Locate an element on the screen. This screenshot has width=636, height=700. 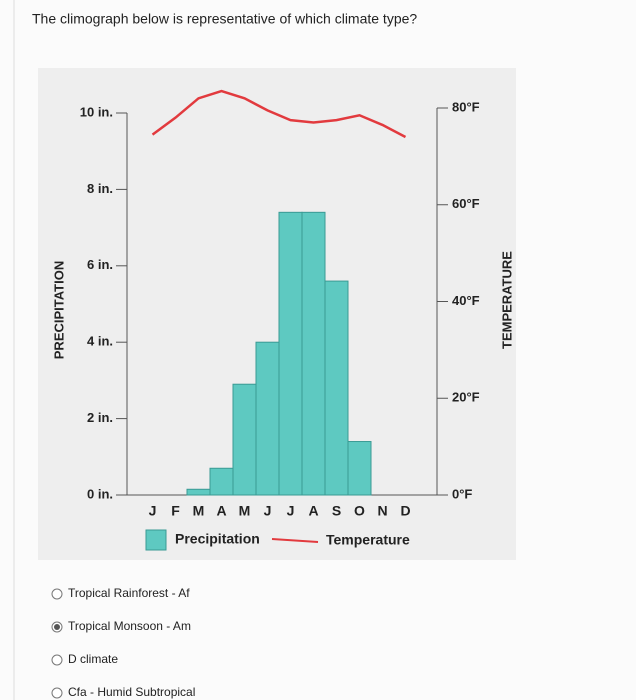
y-tick-label: 2 in. is located at coordinates (100, 417).